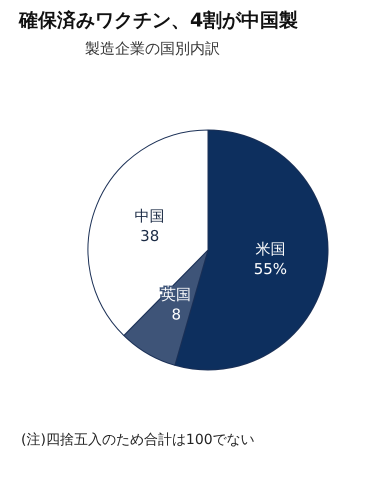 The height and width of the screenshot is (488, 385). I want to click on slice-label: 米国, so click(270, 249).